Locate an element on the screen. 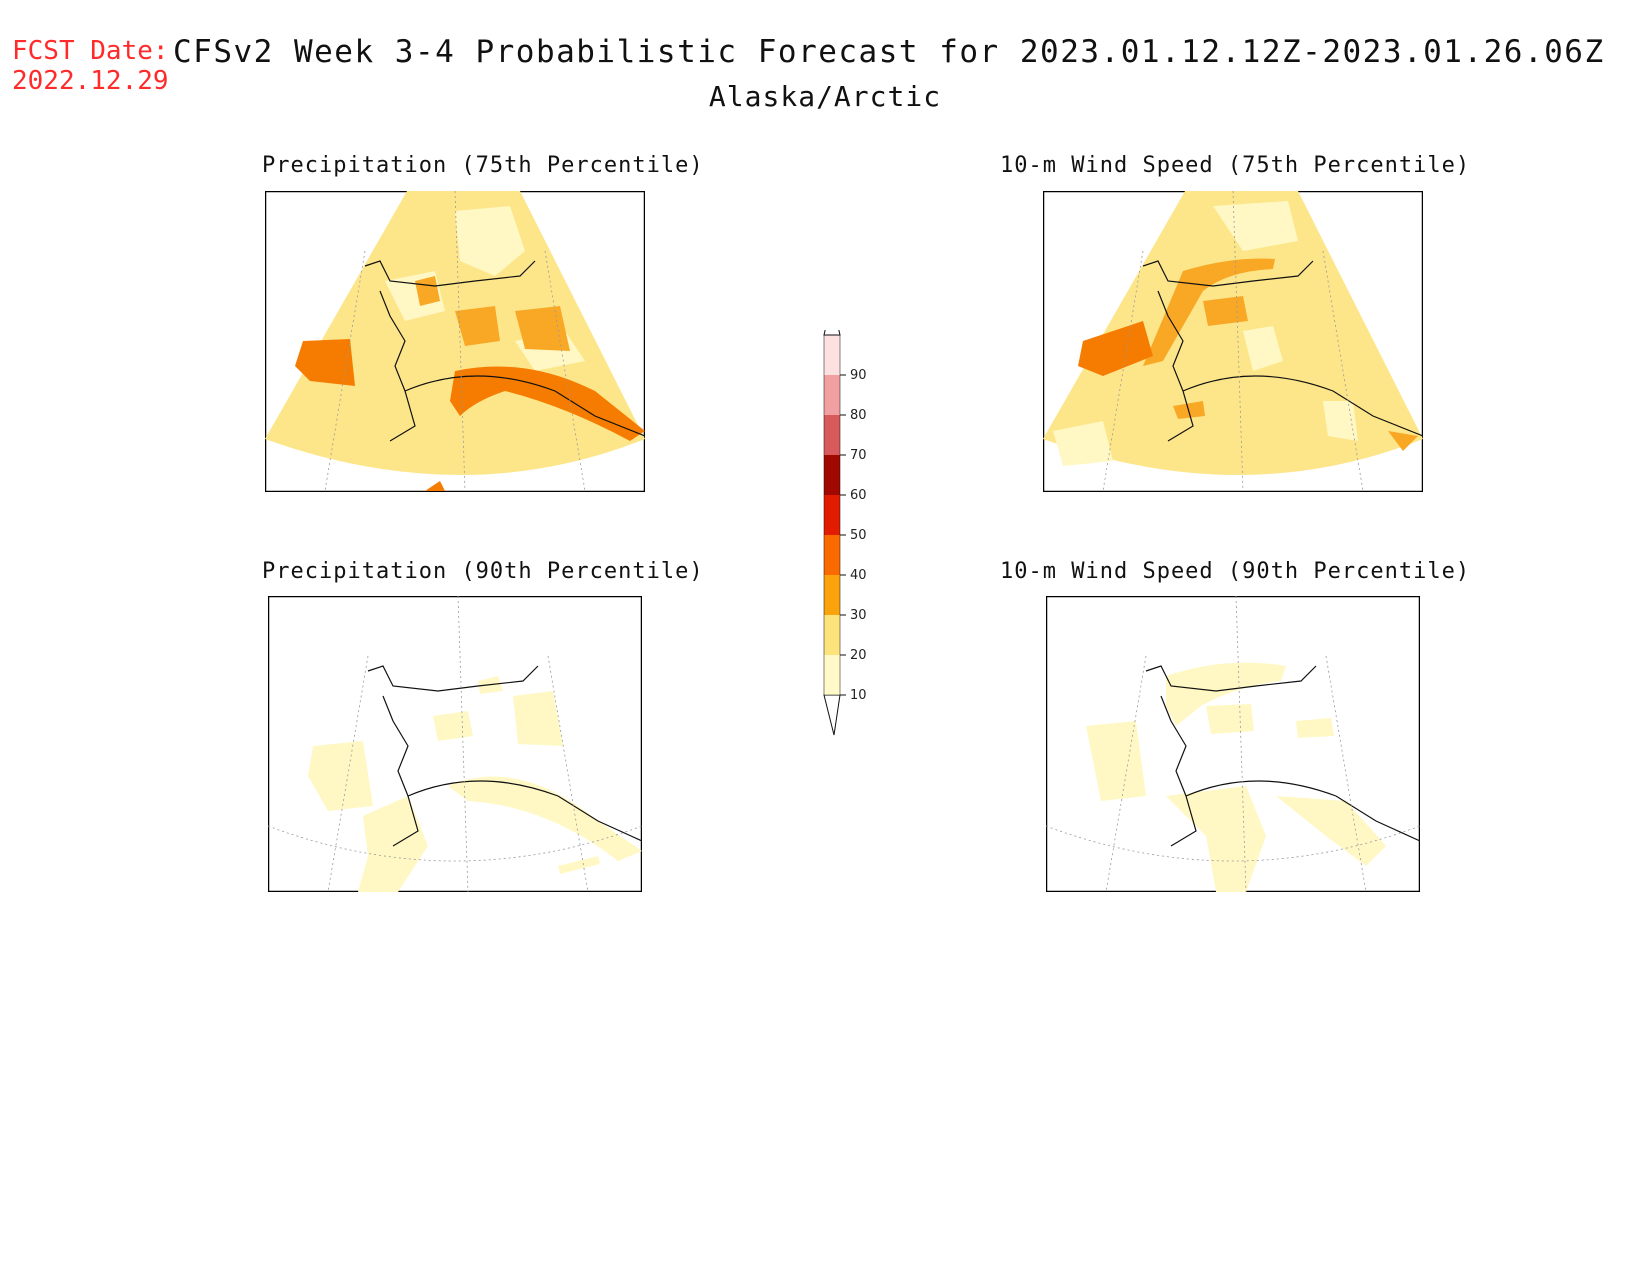 Image resolution: width=1650 pixels, height=1275 pixels. colorbar-label-80: 80 is located at coordinates (858, 415).